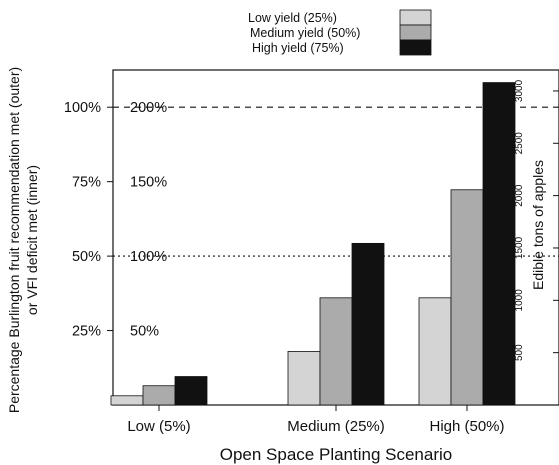  I want to click on right-tick-label: 2500, so click(519, 143).